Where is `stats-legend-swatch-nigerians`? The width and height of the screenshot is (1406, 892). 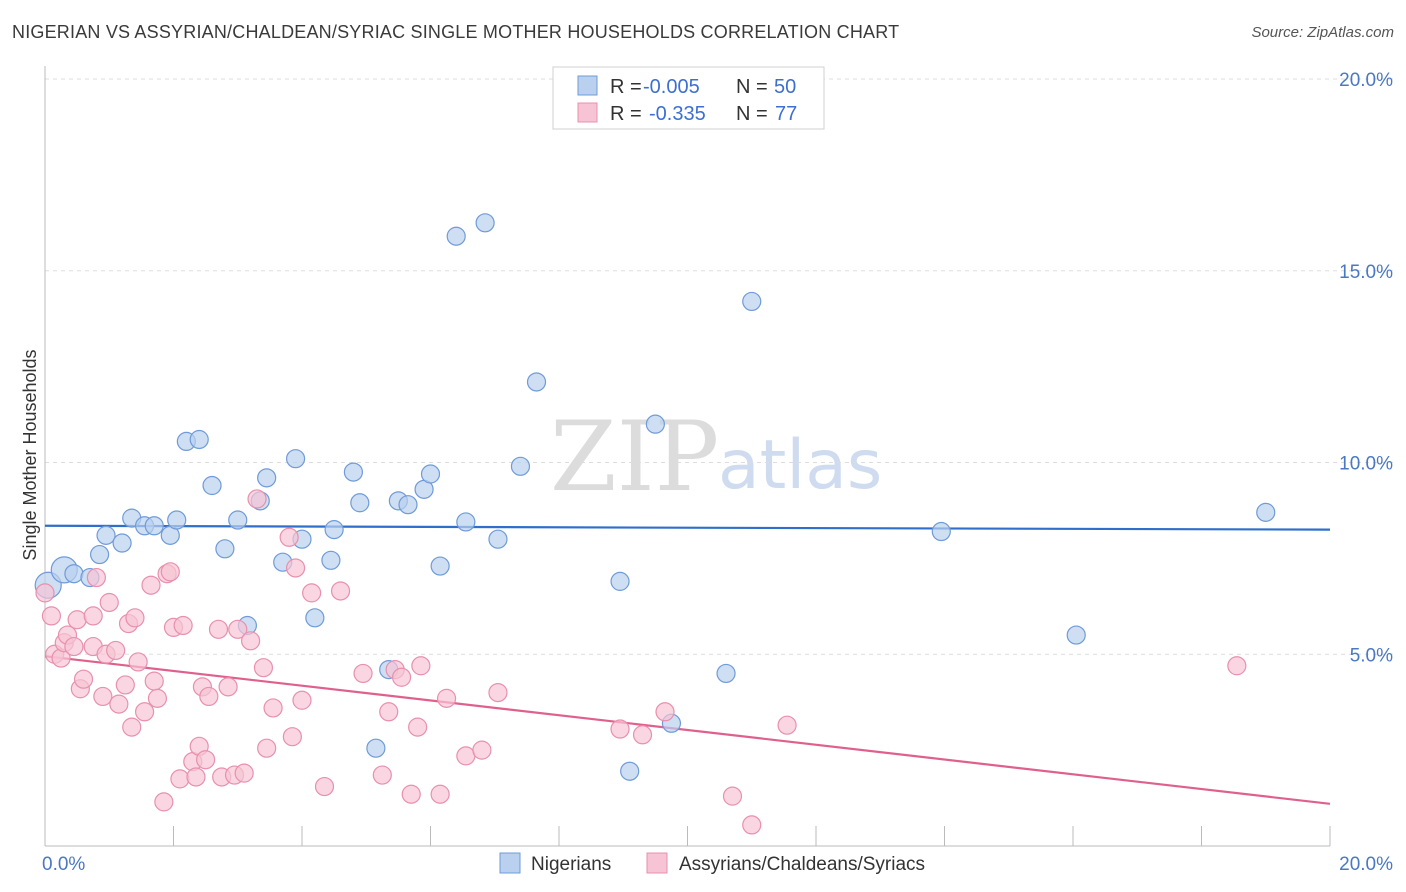
stats-legend-swatch-nigerians is located at coordinates (587, 85).